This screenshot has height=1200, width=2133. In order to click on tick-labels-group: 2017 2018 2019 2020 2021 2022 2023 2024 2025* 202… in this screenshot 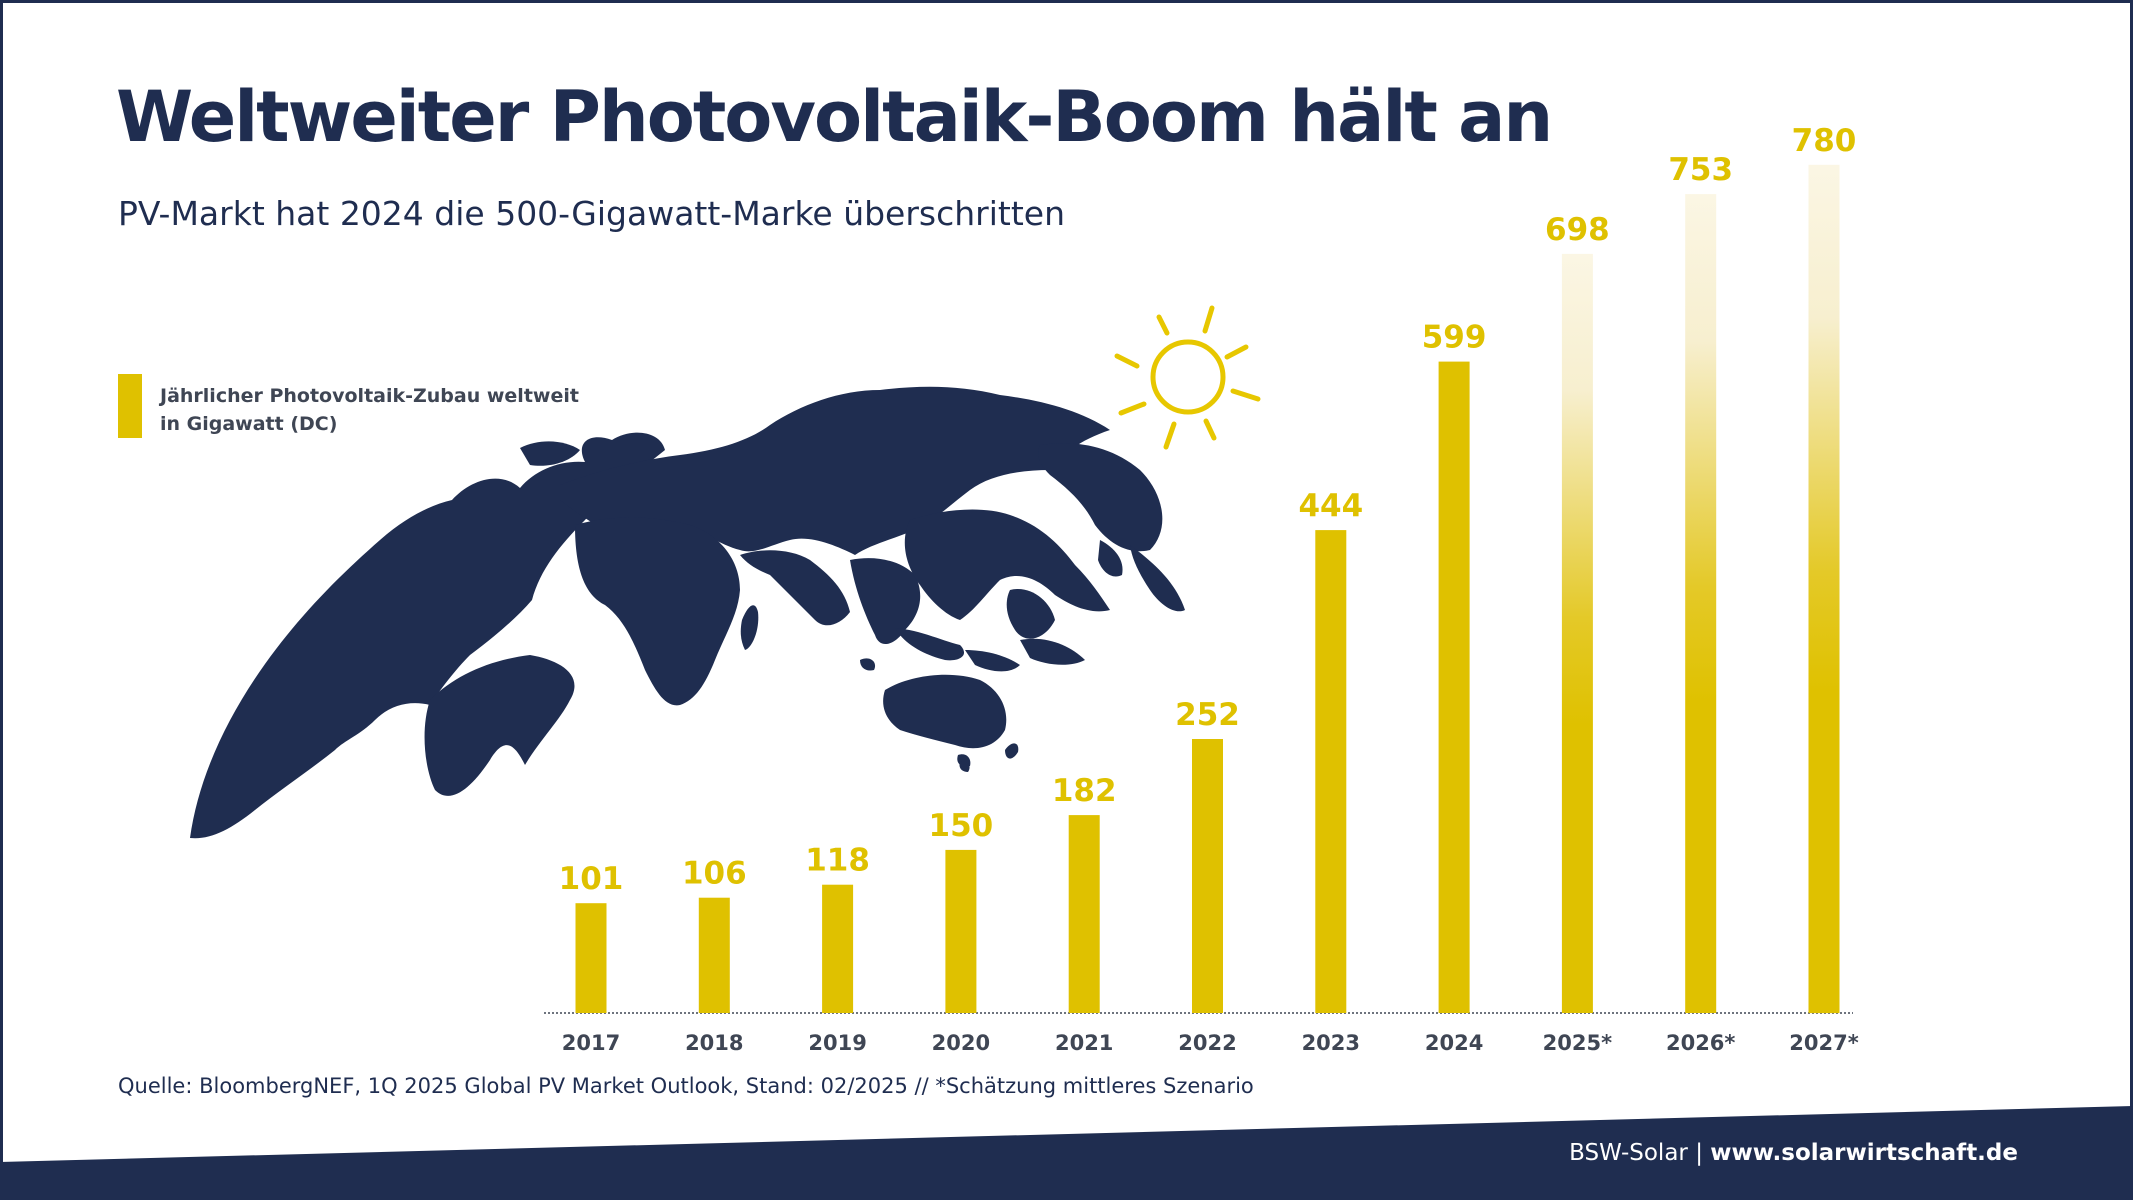, I will do `click(1210, 1043)`.